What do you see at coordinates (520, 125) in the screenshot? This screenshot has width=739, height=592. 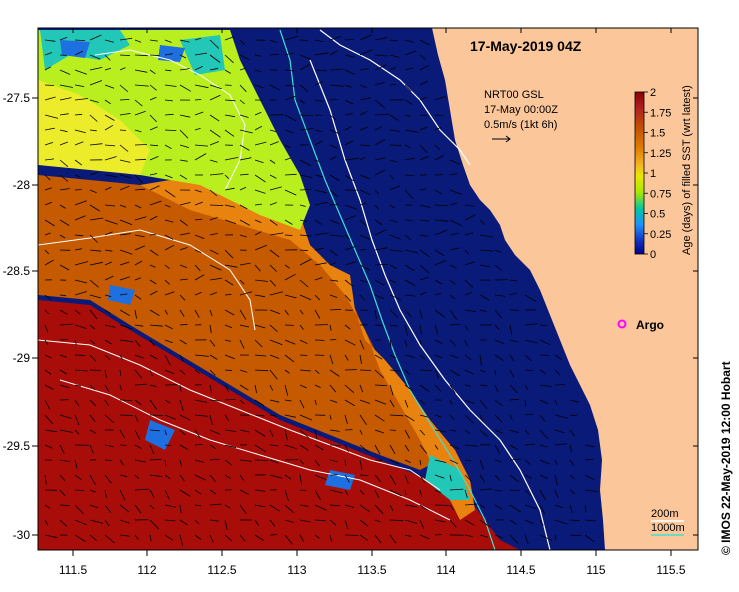 I see `current-legend-line3: 0.5m/s (1kt 6h)` at bounding box center [520, 125].